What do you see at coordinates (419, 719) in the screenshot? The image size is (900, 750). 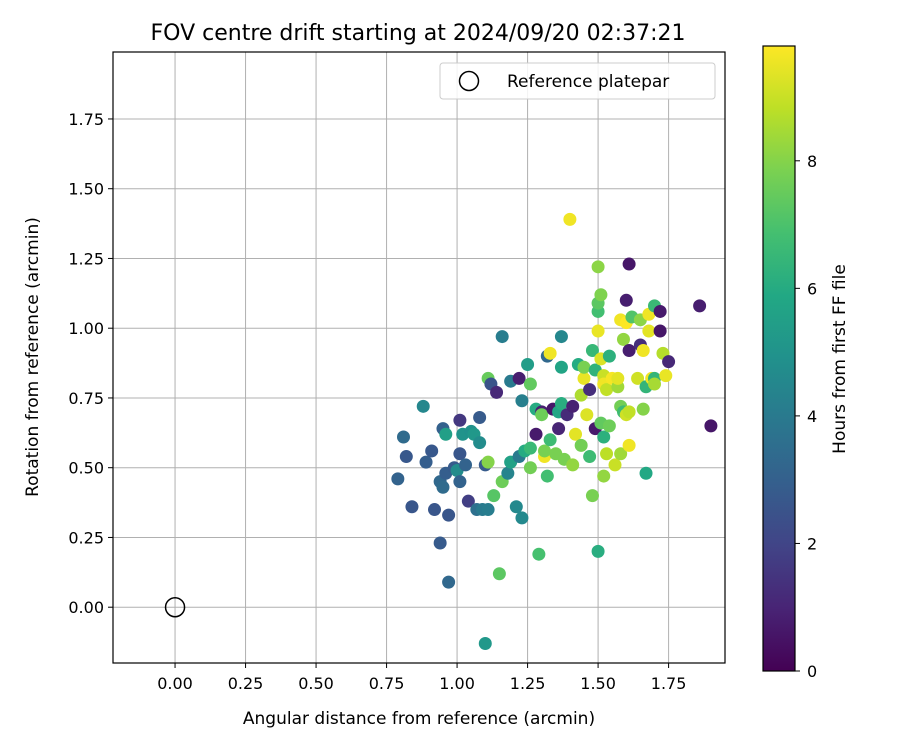 I see `x-axis-label: Angular distance from reference (arcmin)` at bounding box center [419, 719].